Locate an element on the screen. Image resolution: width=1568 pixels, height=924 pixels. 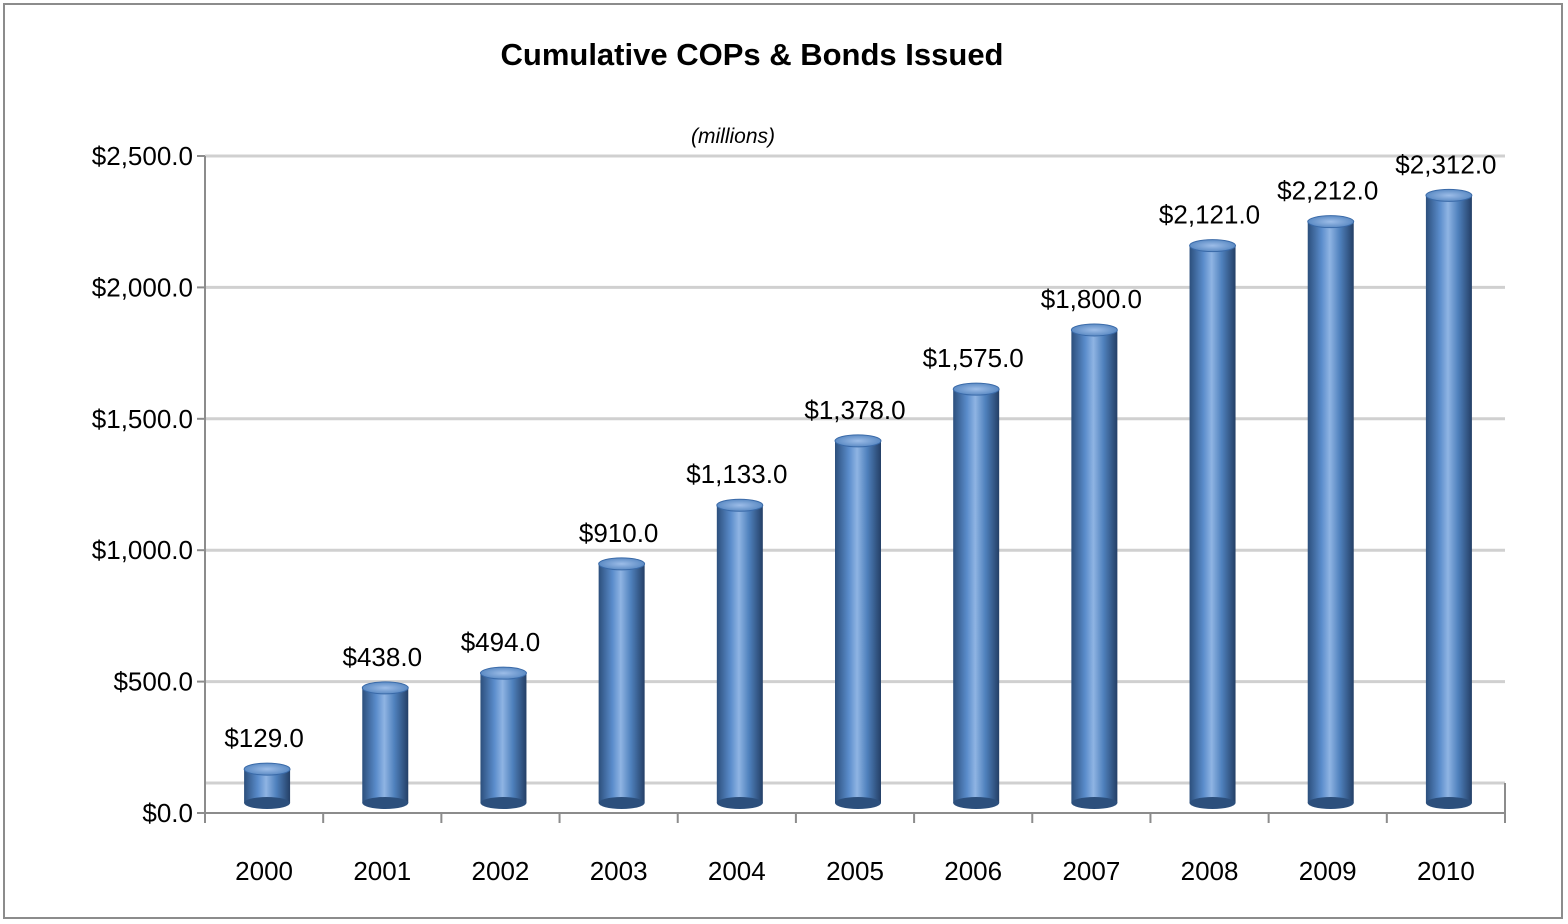
x-tick-label: 2002 is located at coordinates (501, 871).